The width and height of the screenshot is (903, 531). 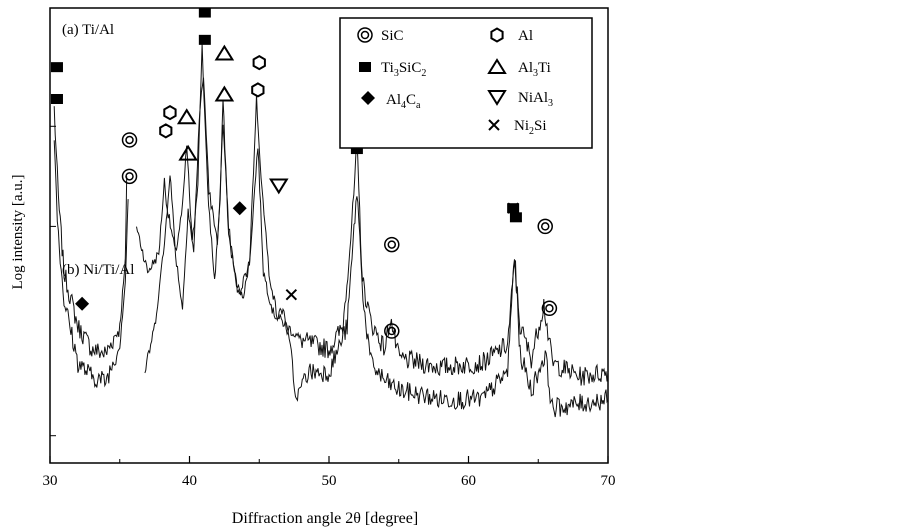 I want to click on series-label-b: (b) Ni/Ti/Al, so click(x=98, y=270).